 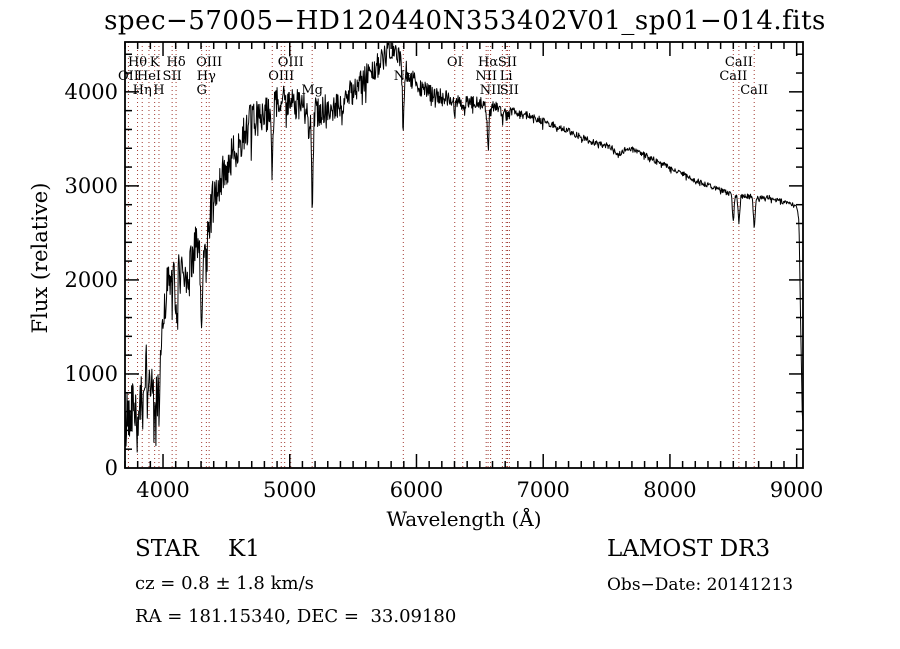 I want to click on spectral-line-label: Hθ, so click(x=137, y=62).